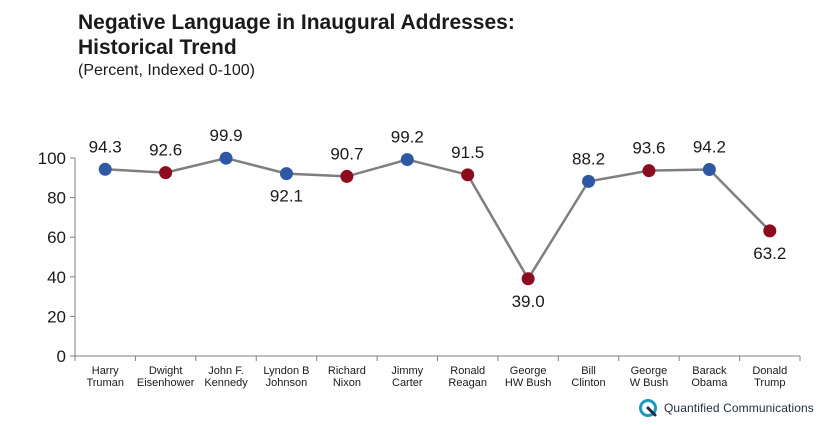  I want to click on data-label: 99.9, so click(225, 135).